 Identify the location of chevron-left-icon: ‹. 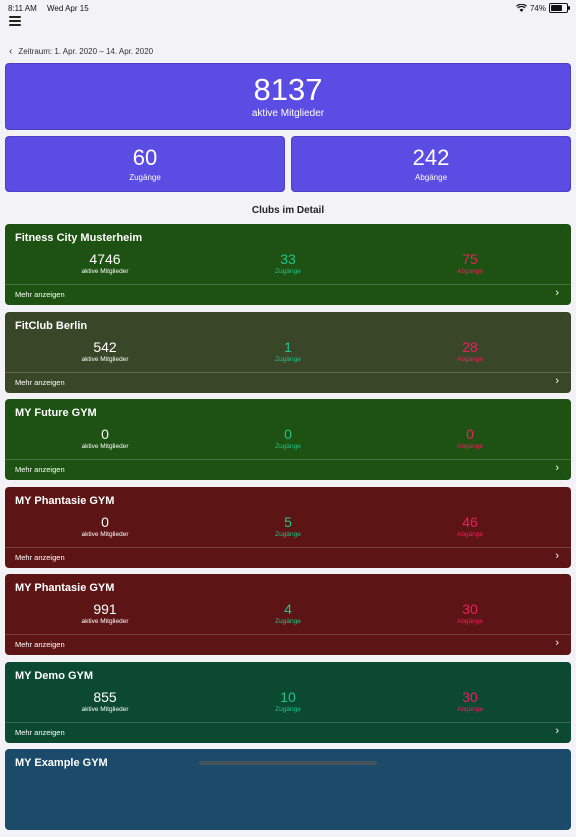
(11, 51).